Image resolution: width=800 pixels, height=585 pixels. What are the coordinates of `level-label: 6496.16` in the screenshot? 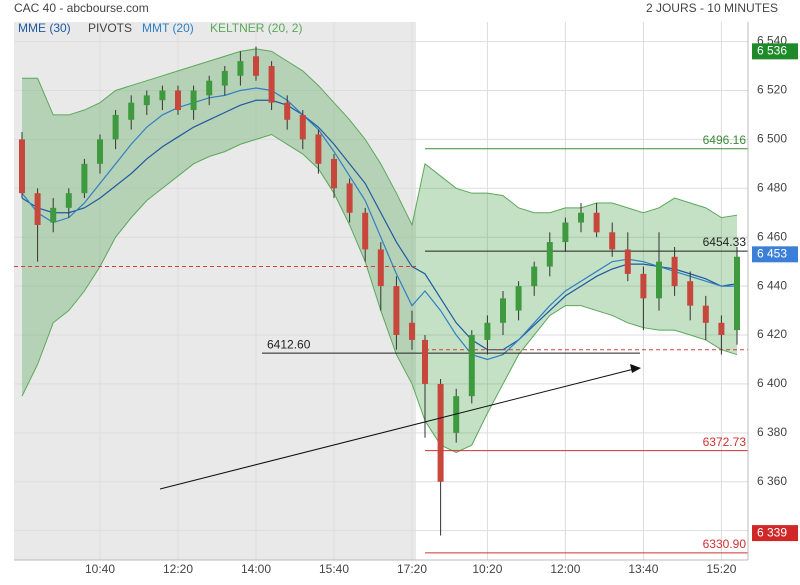 It's located at (725, 140).